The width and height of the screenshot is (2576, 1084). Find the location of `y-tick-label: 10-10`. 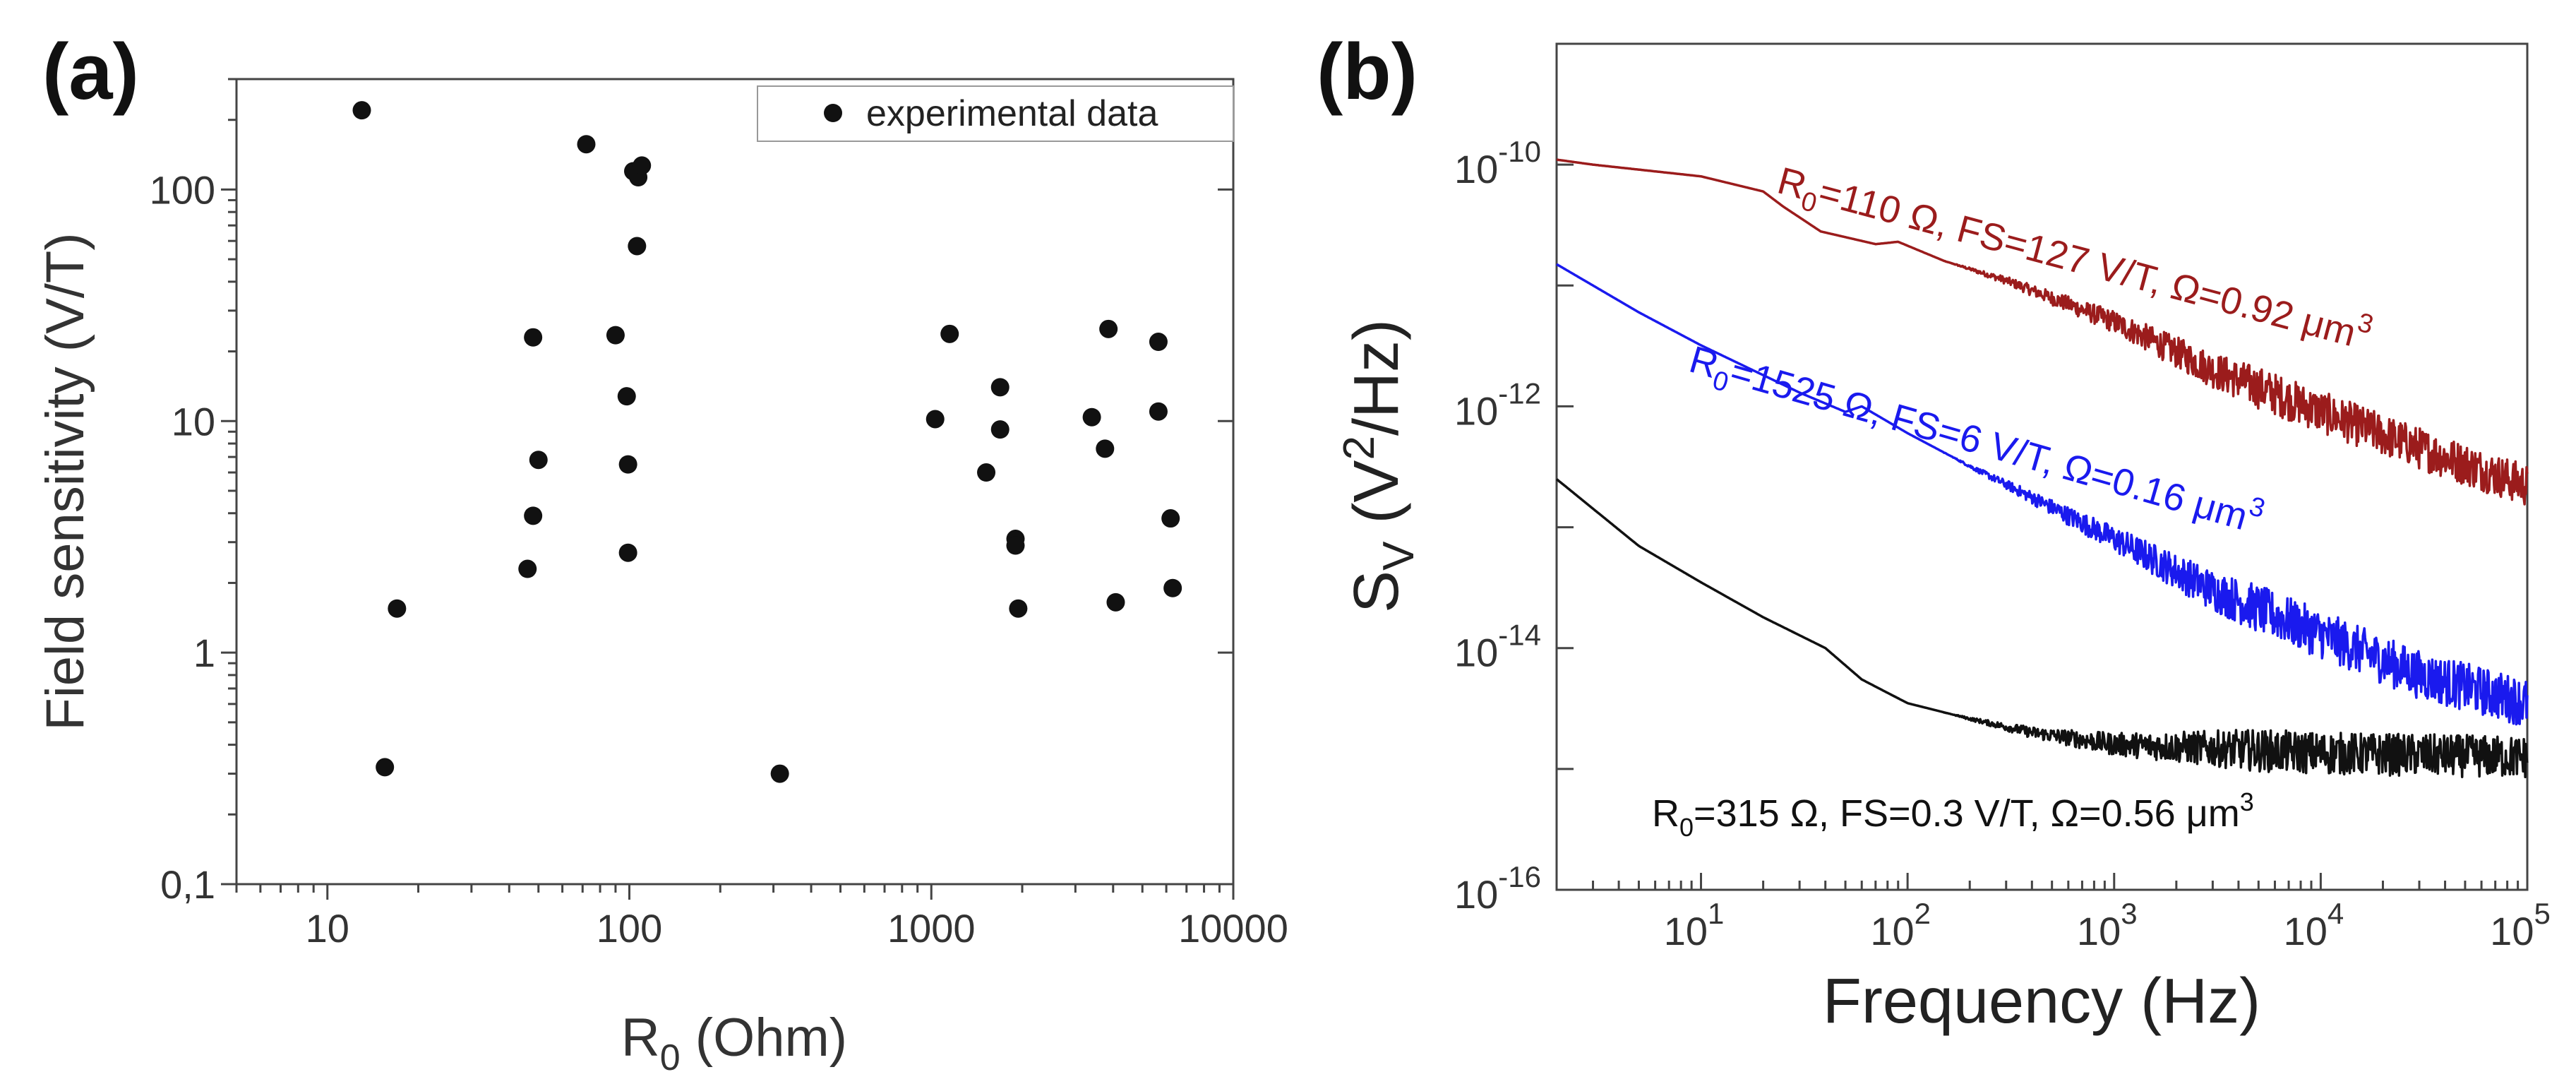

y-tick-label: 10-10 is located at coordinates (1497, 163).